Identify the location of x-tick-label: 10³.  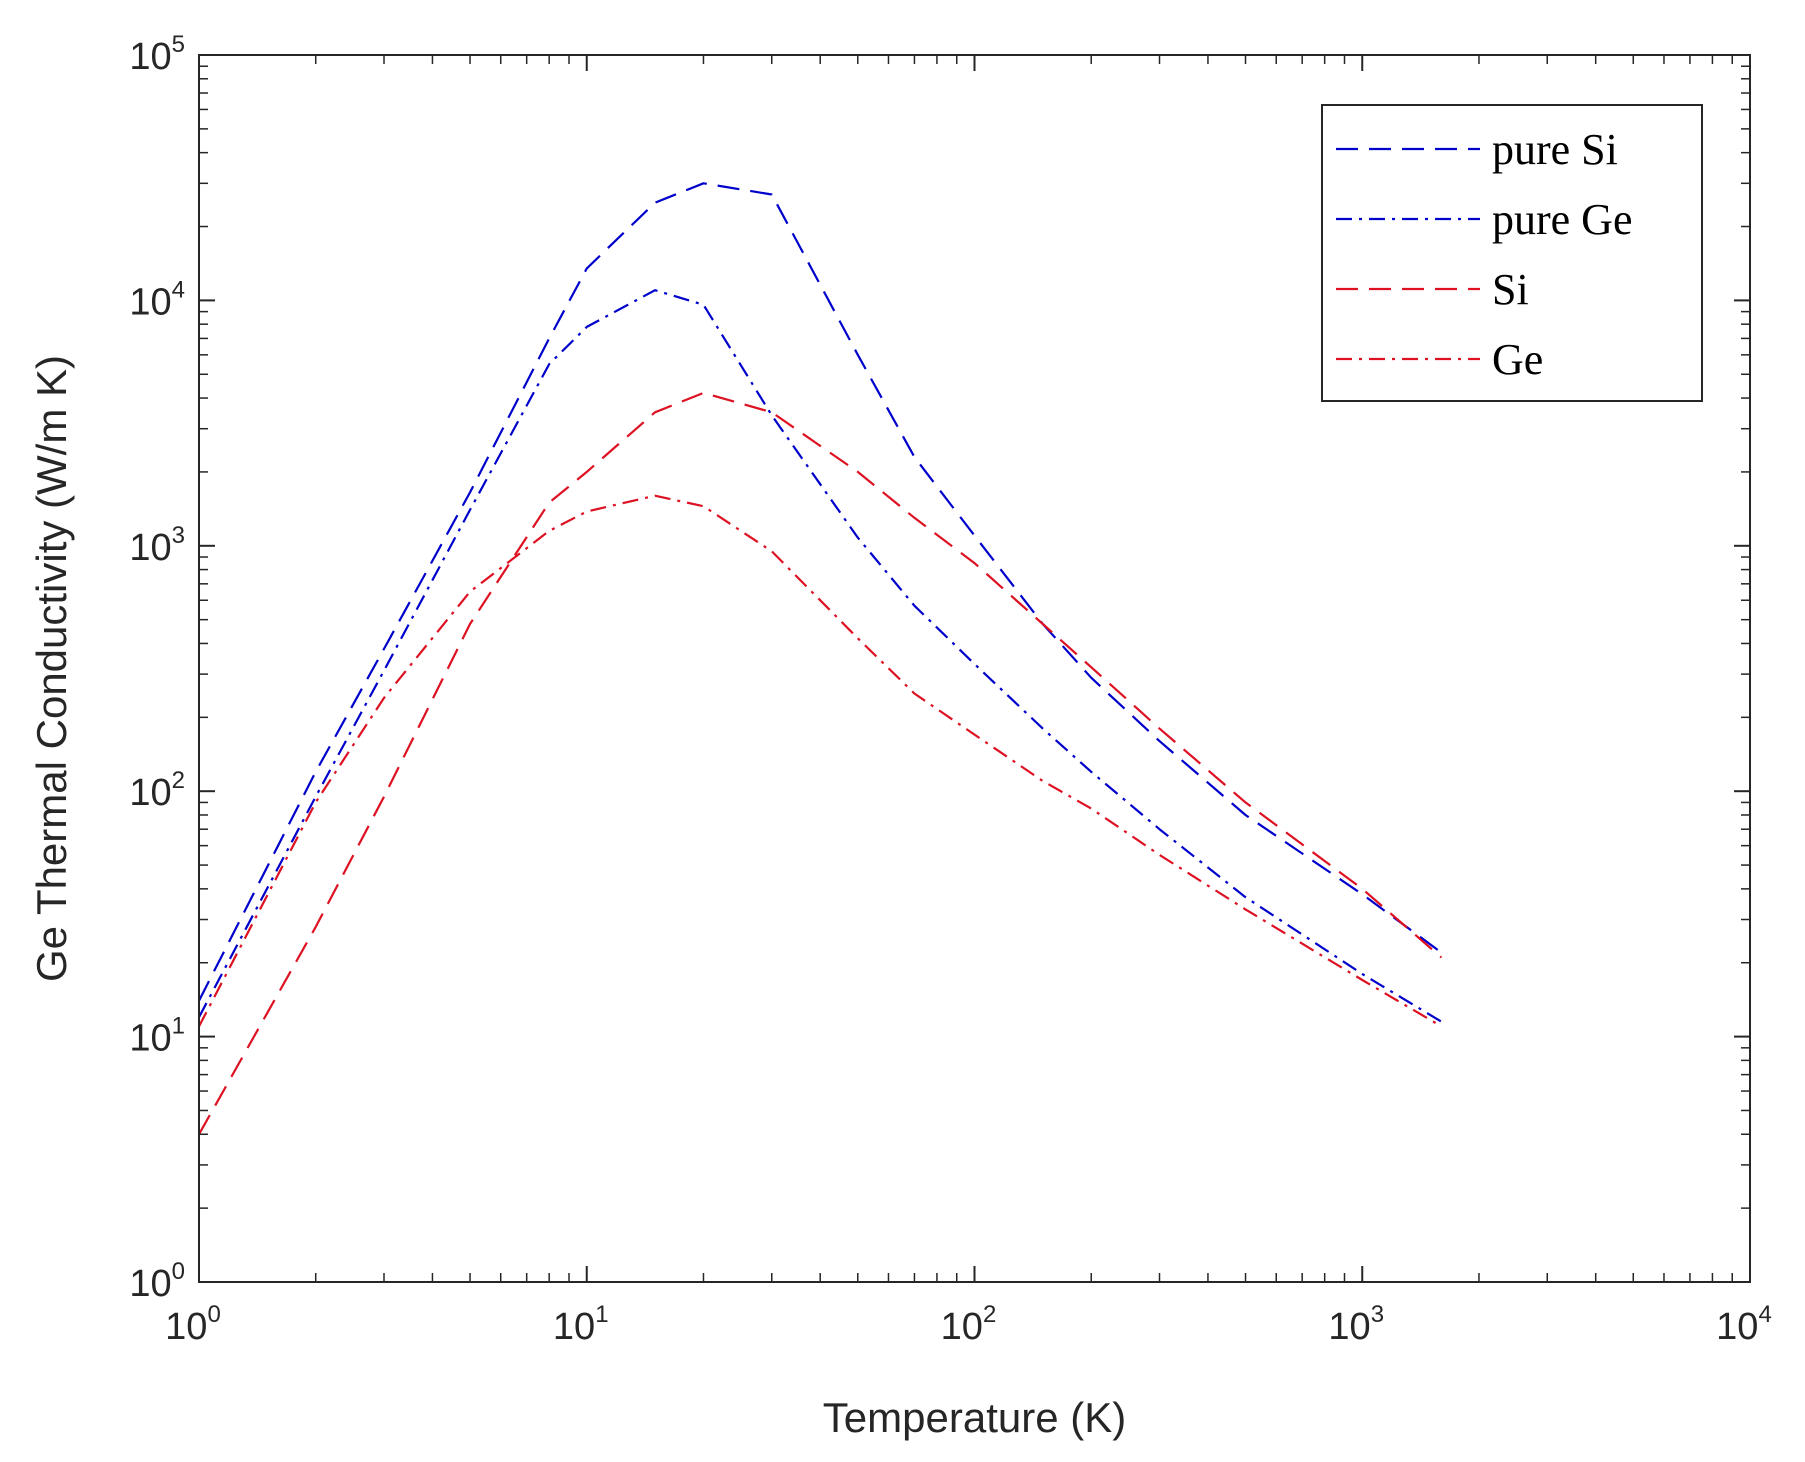
(1356, 1324).